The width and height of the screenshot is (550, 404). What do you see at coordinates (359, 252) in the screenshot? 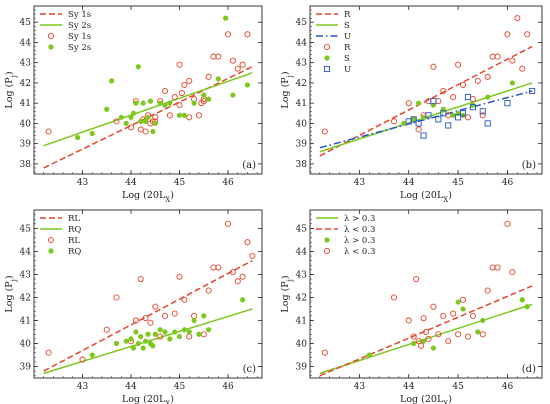
I see `legend-entry-label: λ < 0.3` at bounding box center [359, 252].